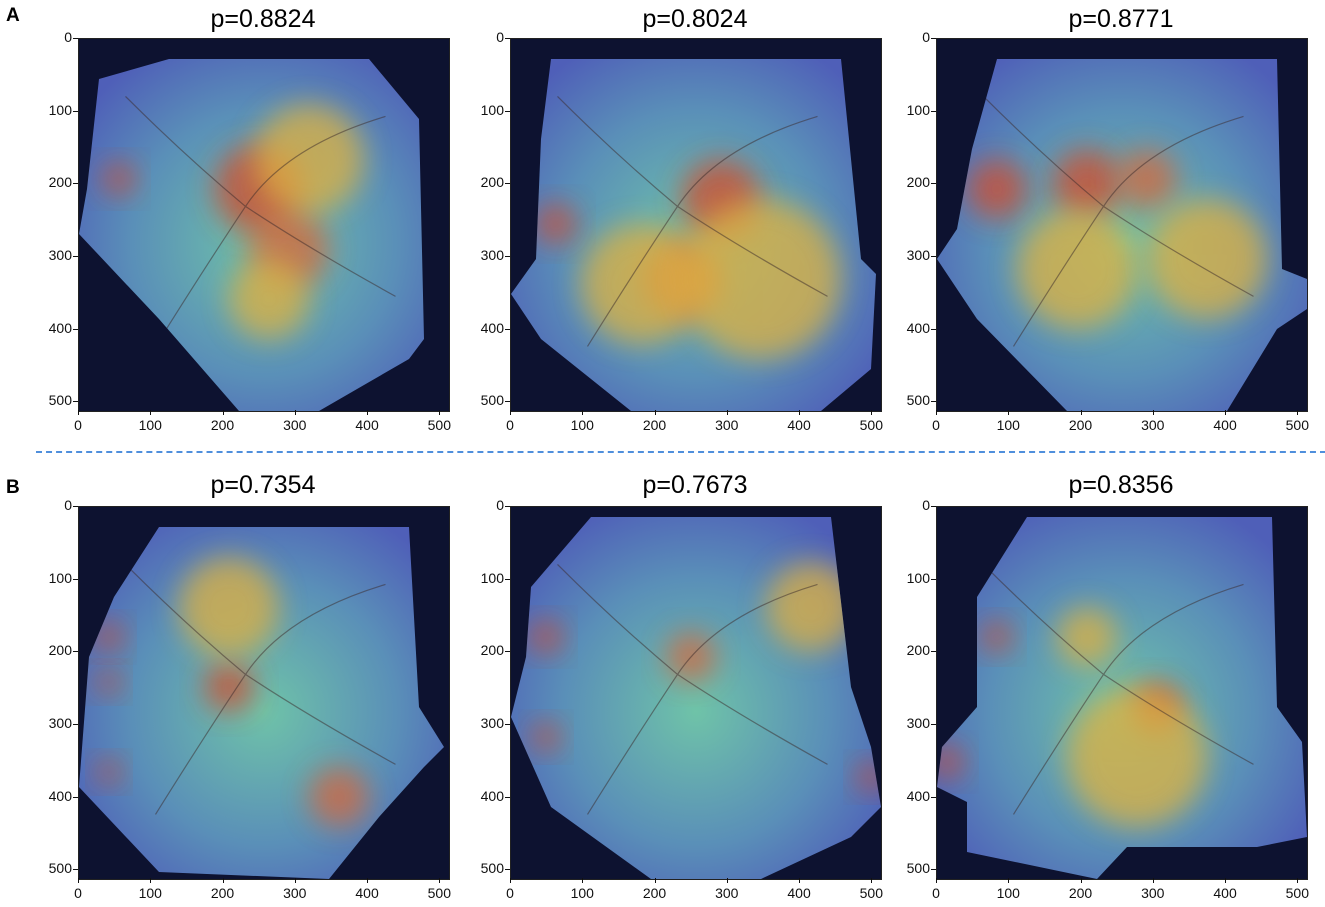  Describe the element at coordinates (60, 327) in the screenshot. I see `y-tick-label: 400` at that location.